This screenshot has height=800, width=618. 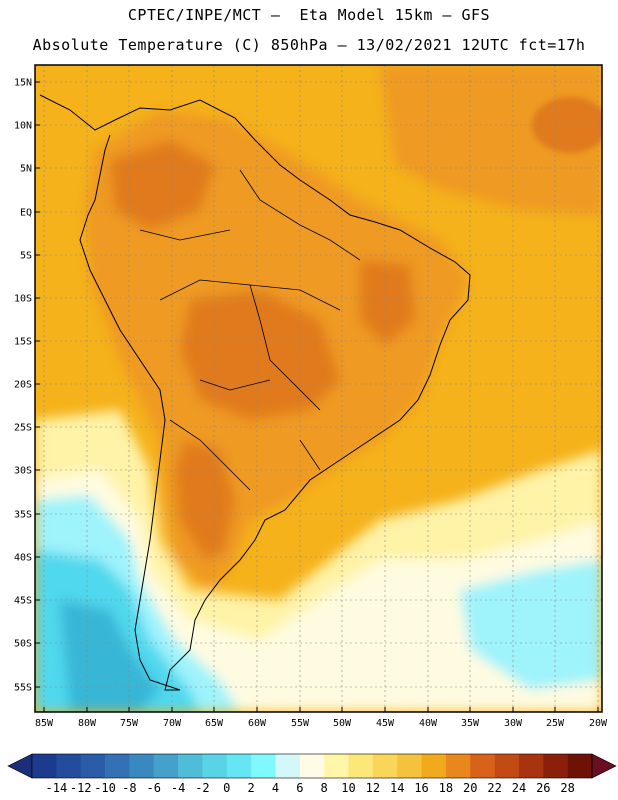 What do you see at coordinates (342, 723) in the screenshot?
I see `lon-tick-label: 50W` at bounding box center [342, 723].